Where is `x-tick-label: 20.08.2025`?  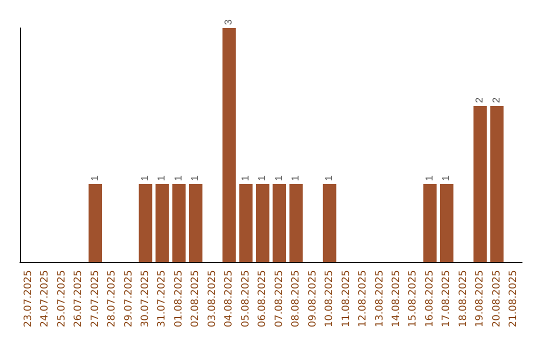
x-tick-label: 20.08.2025 is located at coordinates (496, 299).